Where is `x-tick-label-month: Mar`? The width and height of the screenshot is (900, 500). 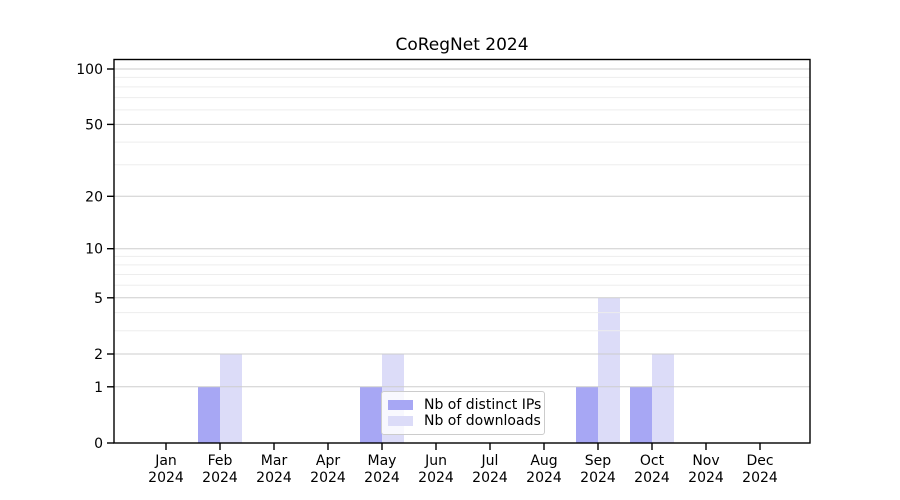 x-tick-label-month: Mar is located at coordinates (274, 461).